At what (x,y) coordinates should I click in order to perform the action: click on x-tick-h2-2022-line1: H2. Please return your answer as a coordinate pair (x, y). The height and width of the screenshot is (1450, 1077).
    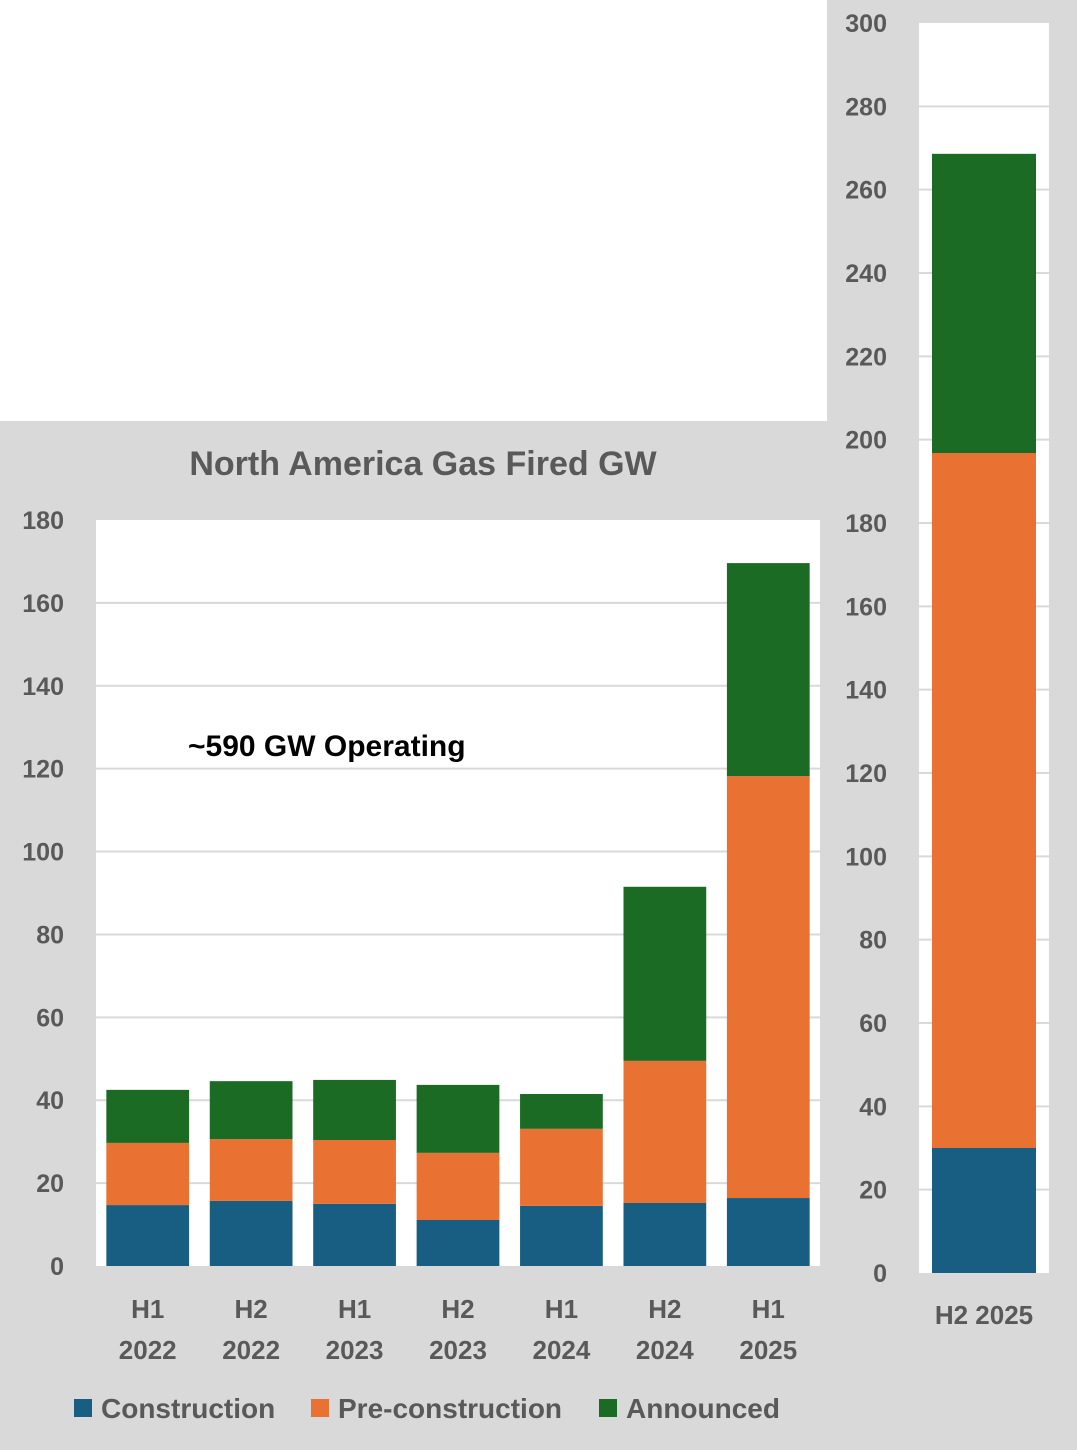
    Looking at the image, I should click on (251, 1309).